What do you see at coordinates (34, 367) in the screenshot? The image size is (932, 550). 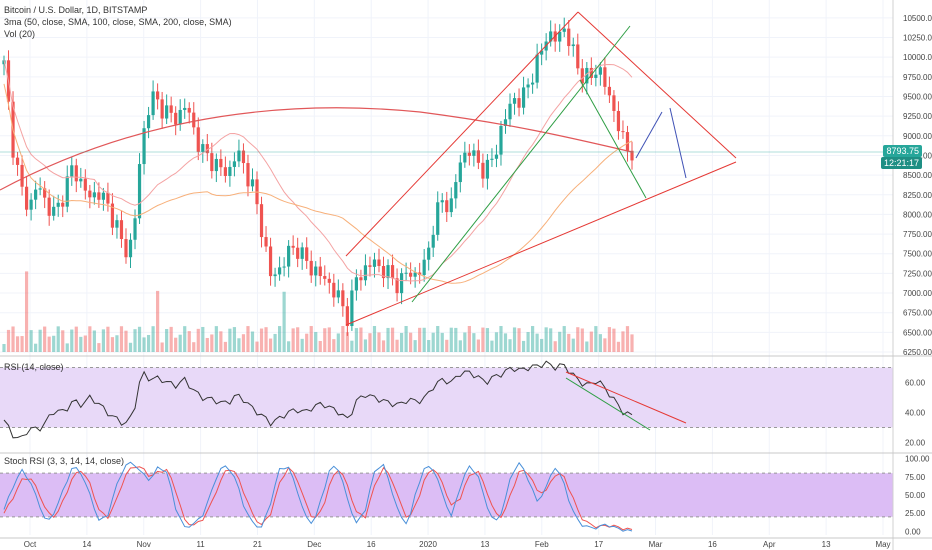 I see `rsi-indicator-label: RSI (14, close)` at bounding box center [34, 367].